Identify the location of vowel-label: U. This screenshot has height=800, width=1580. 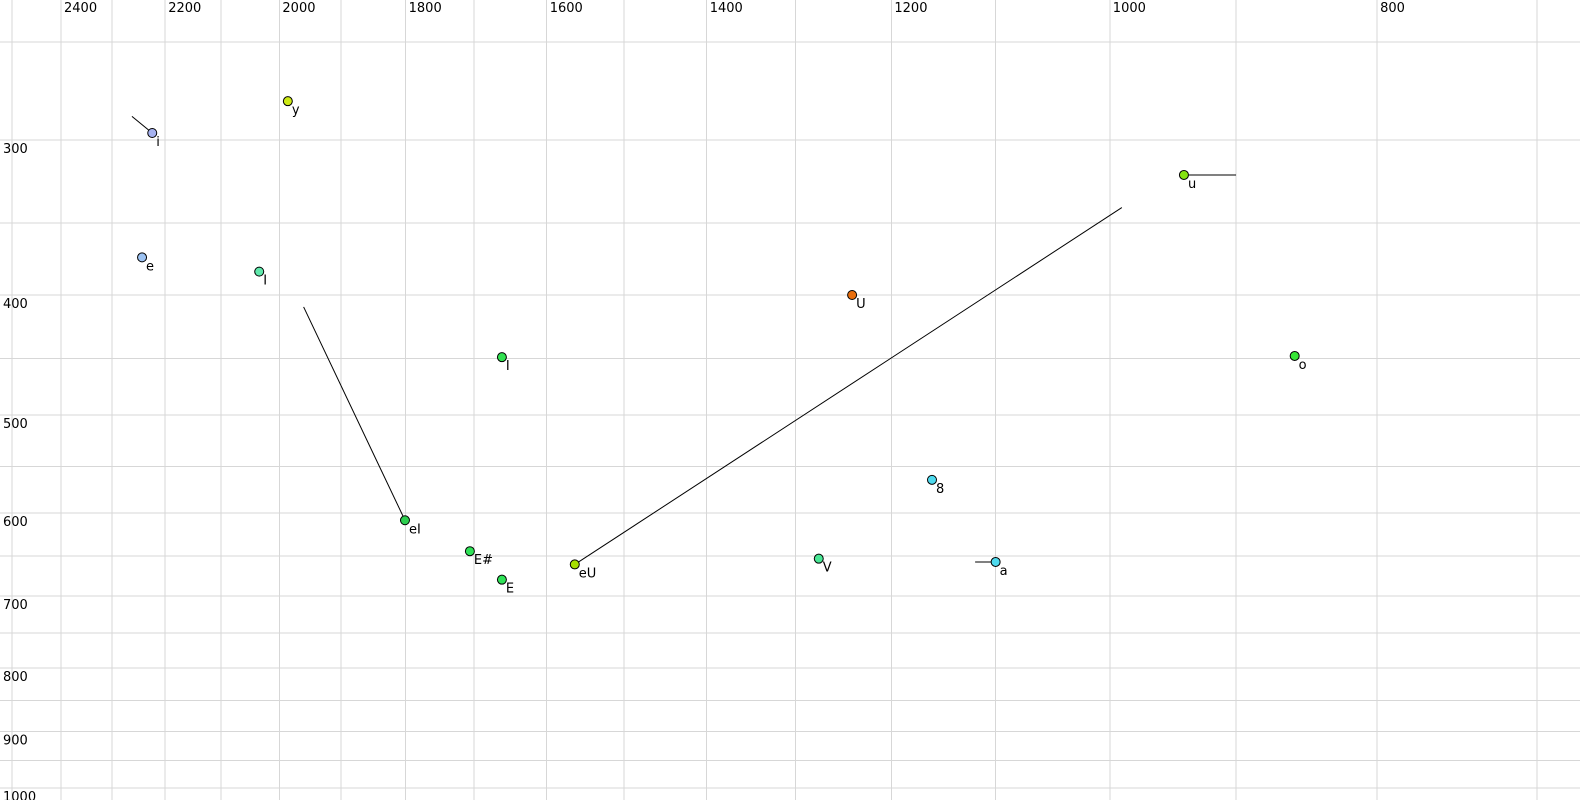
(861, 304).